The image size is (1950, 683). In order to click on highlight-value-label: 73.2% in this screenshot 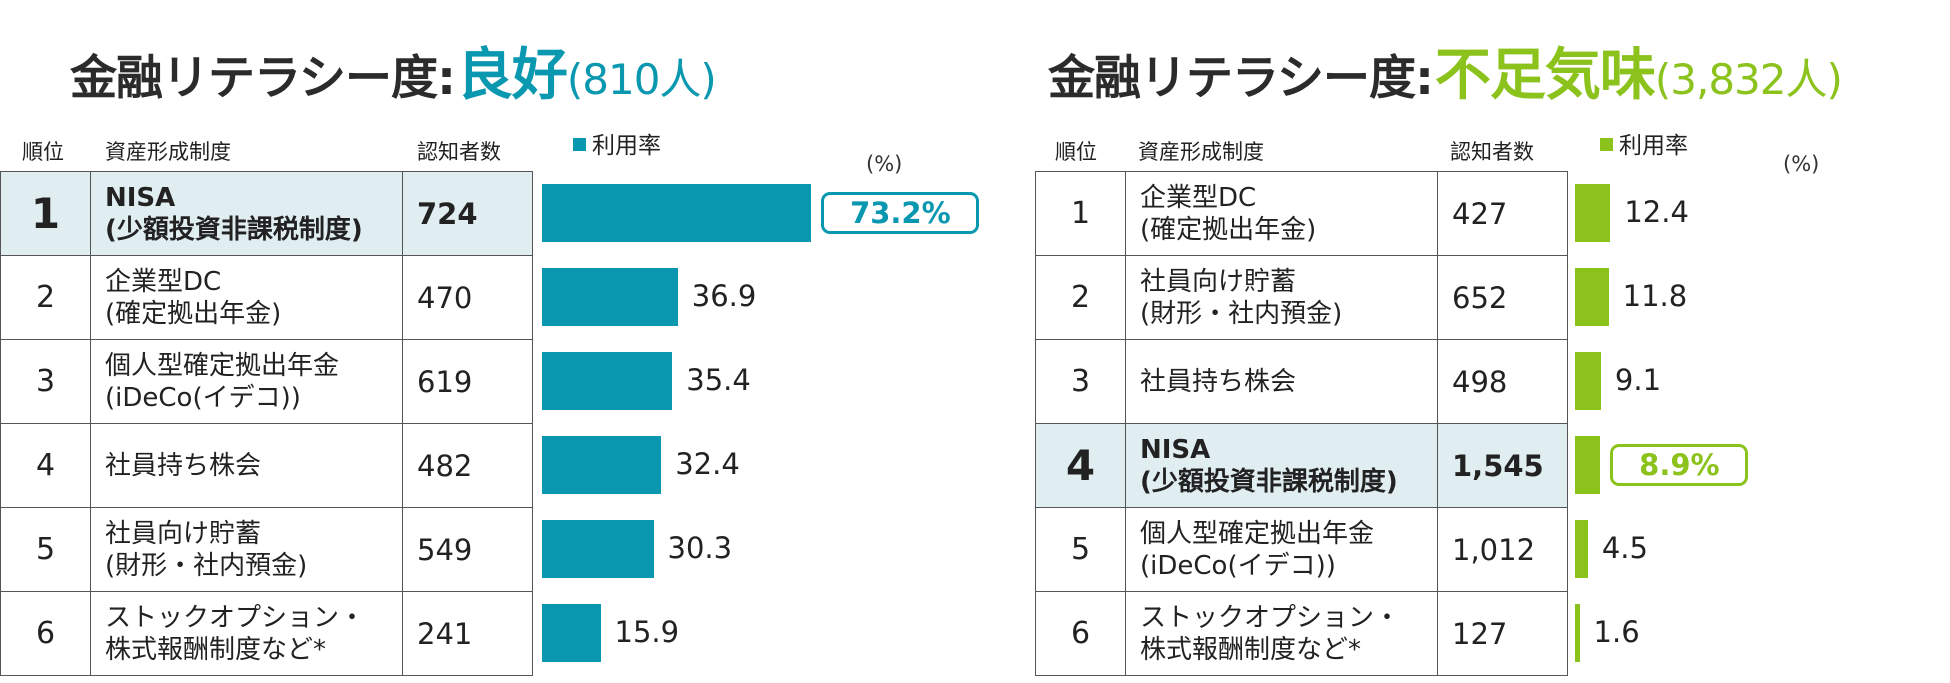, I will do `click(900, 213)`.